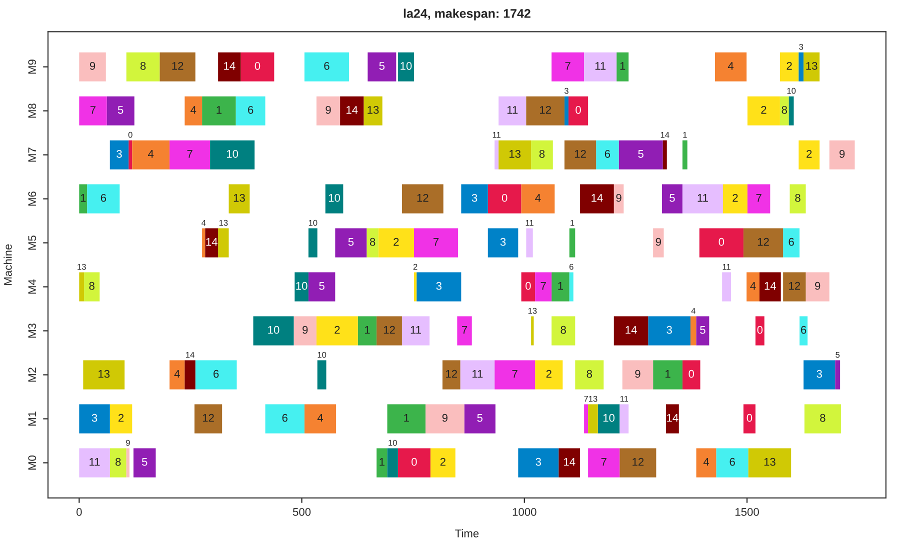 This screenshot has width=901, height=541. Describe the element at coordinates (467, 14) in the screenshot. I see `chart-title: la24, makespan: 1742` at that location.